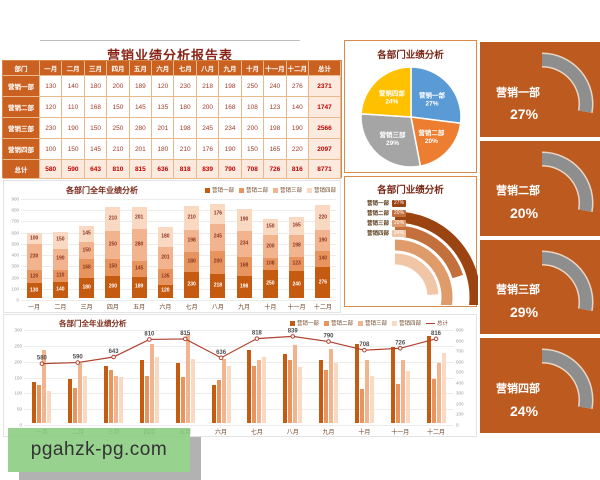  Describe the element at coordinates (296, 225) in the screenshot. I see `bar-segment-label: 165` at that location.